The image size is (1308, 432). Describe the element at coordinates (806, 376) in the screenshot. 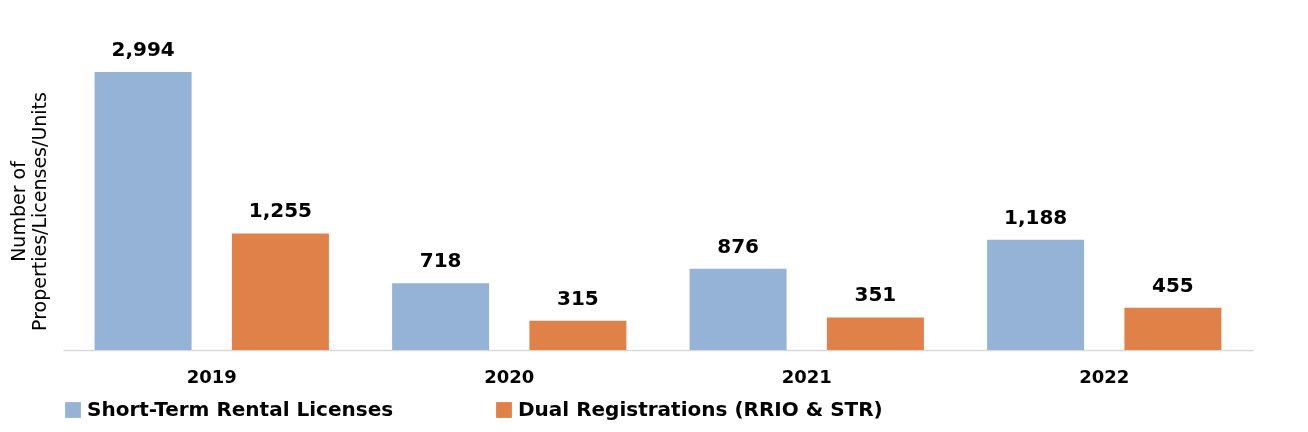

I see `x-tick-label: 2021` at that location.